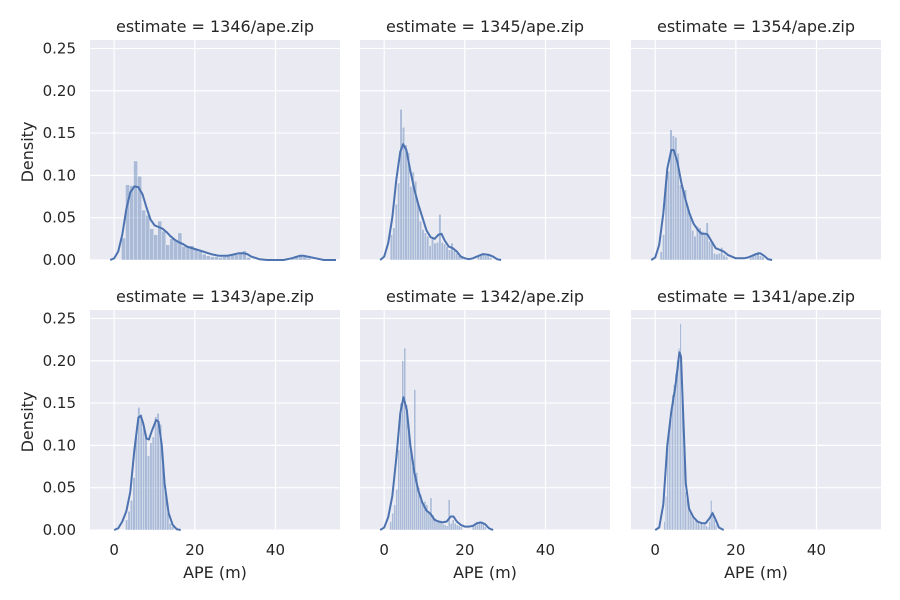  Describe the element at coordinates (485, 26) in the screenshot. I see `panel-title: estimate = 1345/ape.zip` at that location.